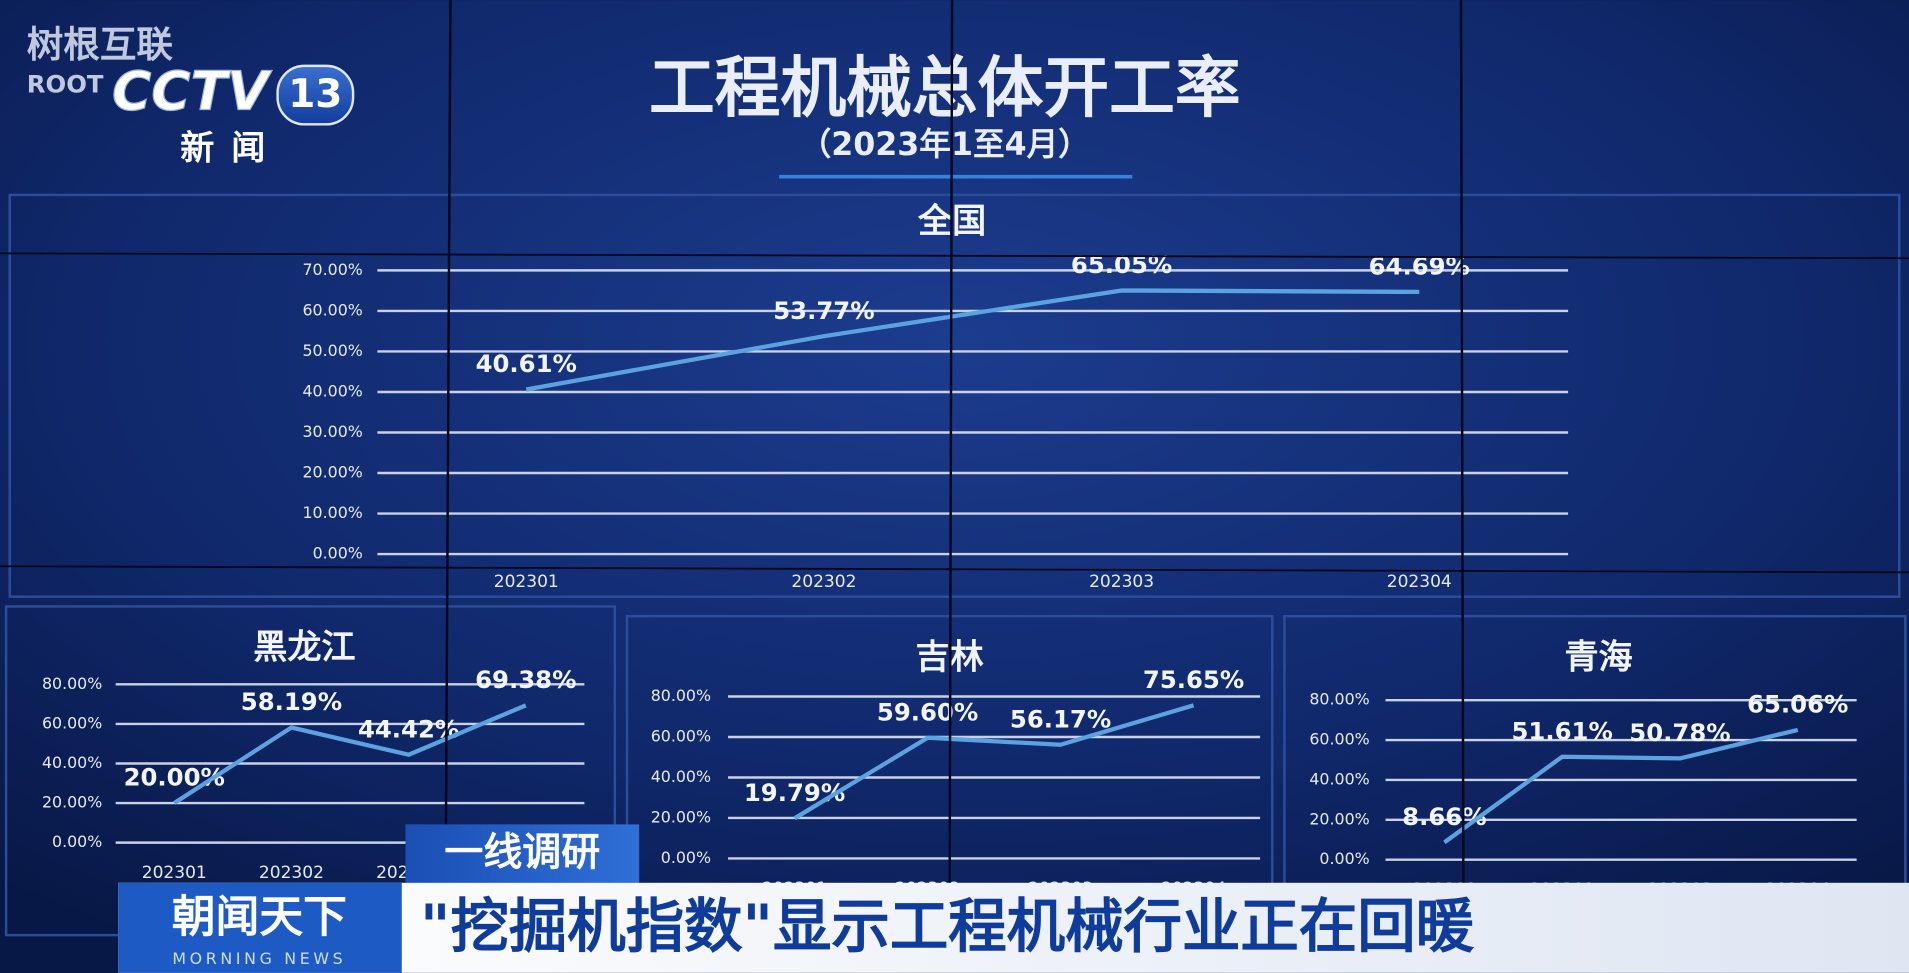  What do you see at coordinates (525, 679) in the screenshot?
I see `data-label: 69.38%` at bounding box center [525, 679].